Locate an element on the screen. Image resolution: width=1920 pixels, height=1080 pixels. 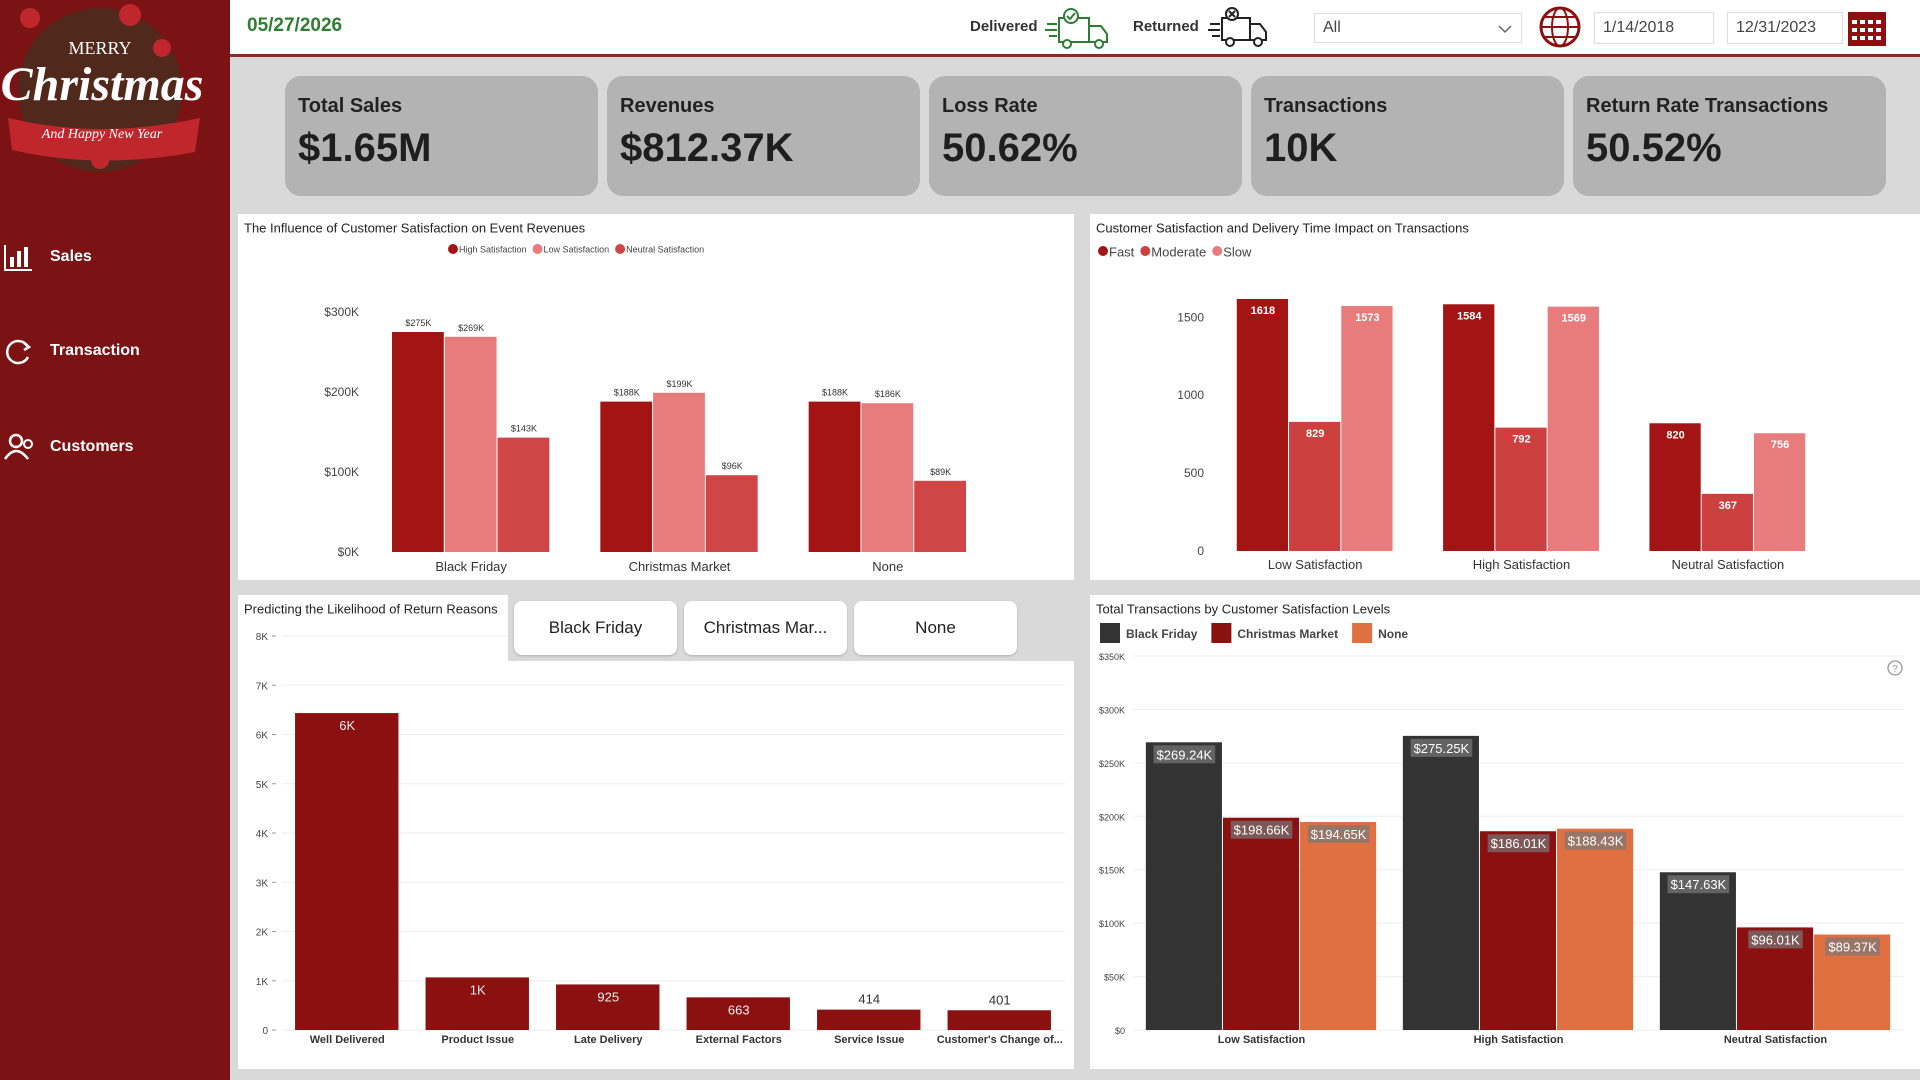
start-date: 1/14/2018 is located at coordinates (1654, 28).